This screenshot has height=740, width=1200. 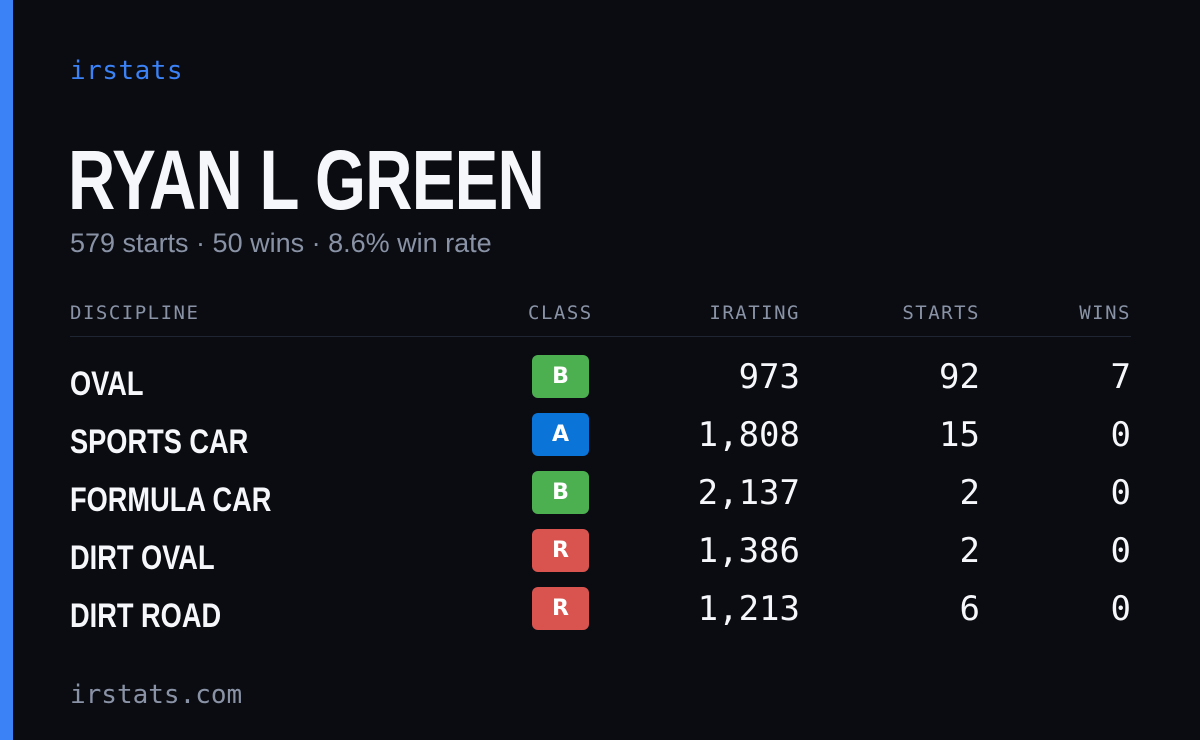 I want to click on irating-value: 1,808, so click(x=748, y=435).